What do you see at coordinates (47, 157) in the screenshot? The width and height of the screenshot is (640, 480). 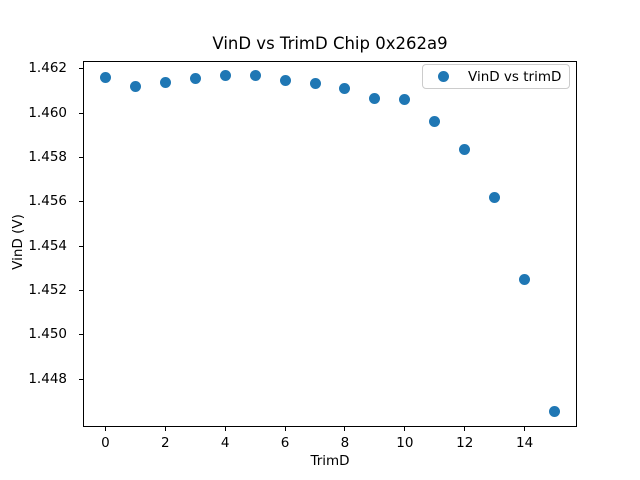 I see `y-tick-label: 1.458` at bounding box center [47, 157].